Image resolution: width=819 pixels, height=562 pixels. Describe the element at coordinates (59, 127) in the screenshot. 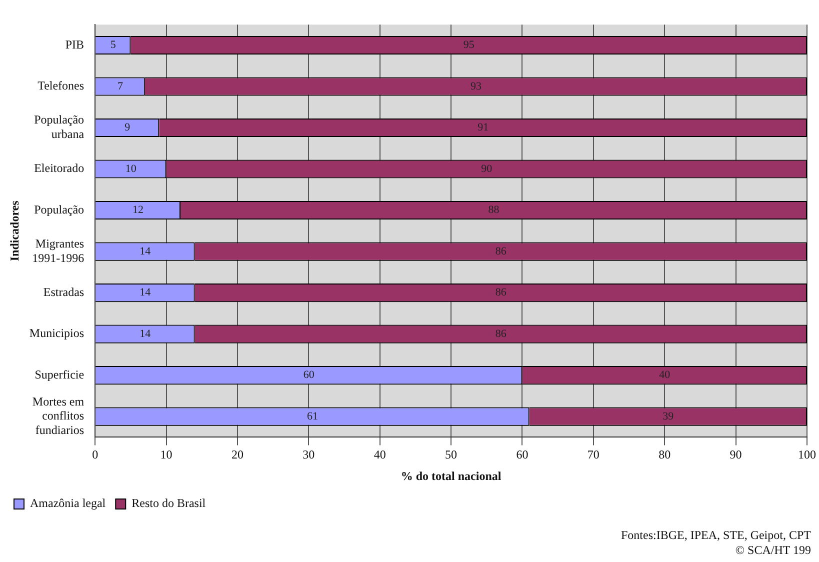

I see `y-tick-label: População urbana` at that location.